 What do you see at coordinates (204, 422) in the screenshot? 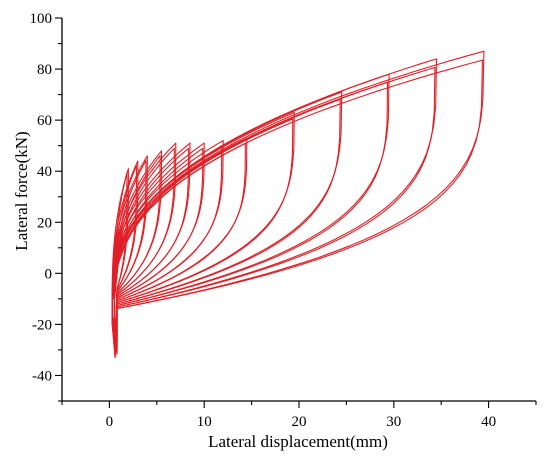
I see `x-tick-label: 10` at bounding box center [204, 422].